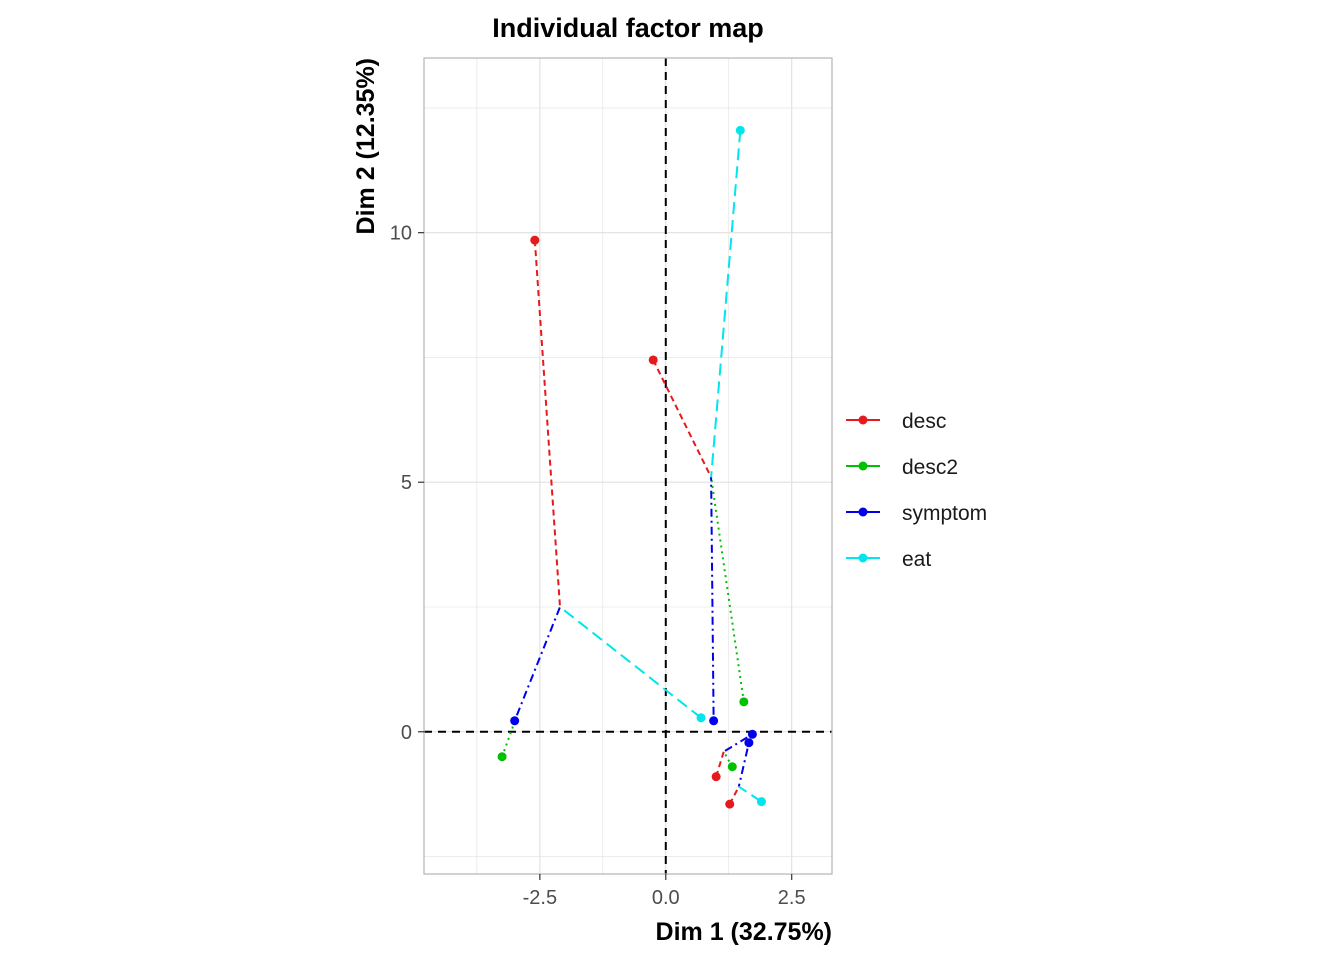 The height and width of the screenshot is (960, 1344). What do you see at coordinates (401, 234) in the screenshot?
I see `y-tick-label: 10` at bounding box center [401, 234].